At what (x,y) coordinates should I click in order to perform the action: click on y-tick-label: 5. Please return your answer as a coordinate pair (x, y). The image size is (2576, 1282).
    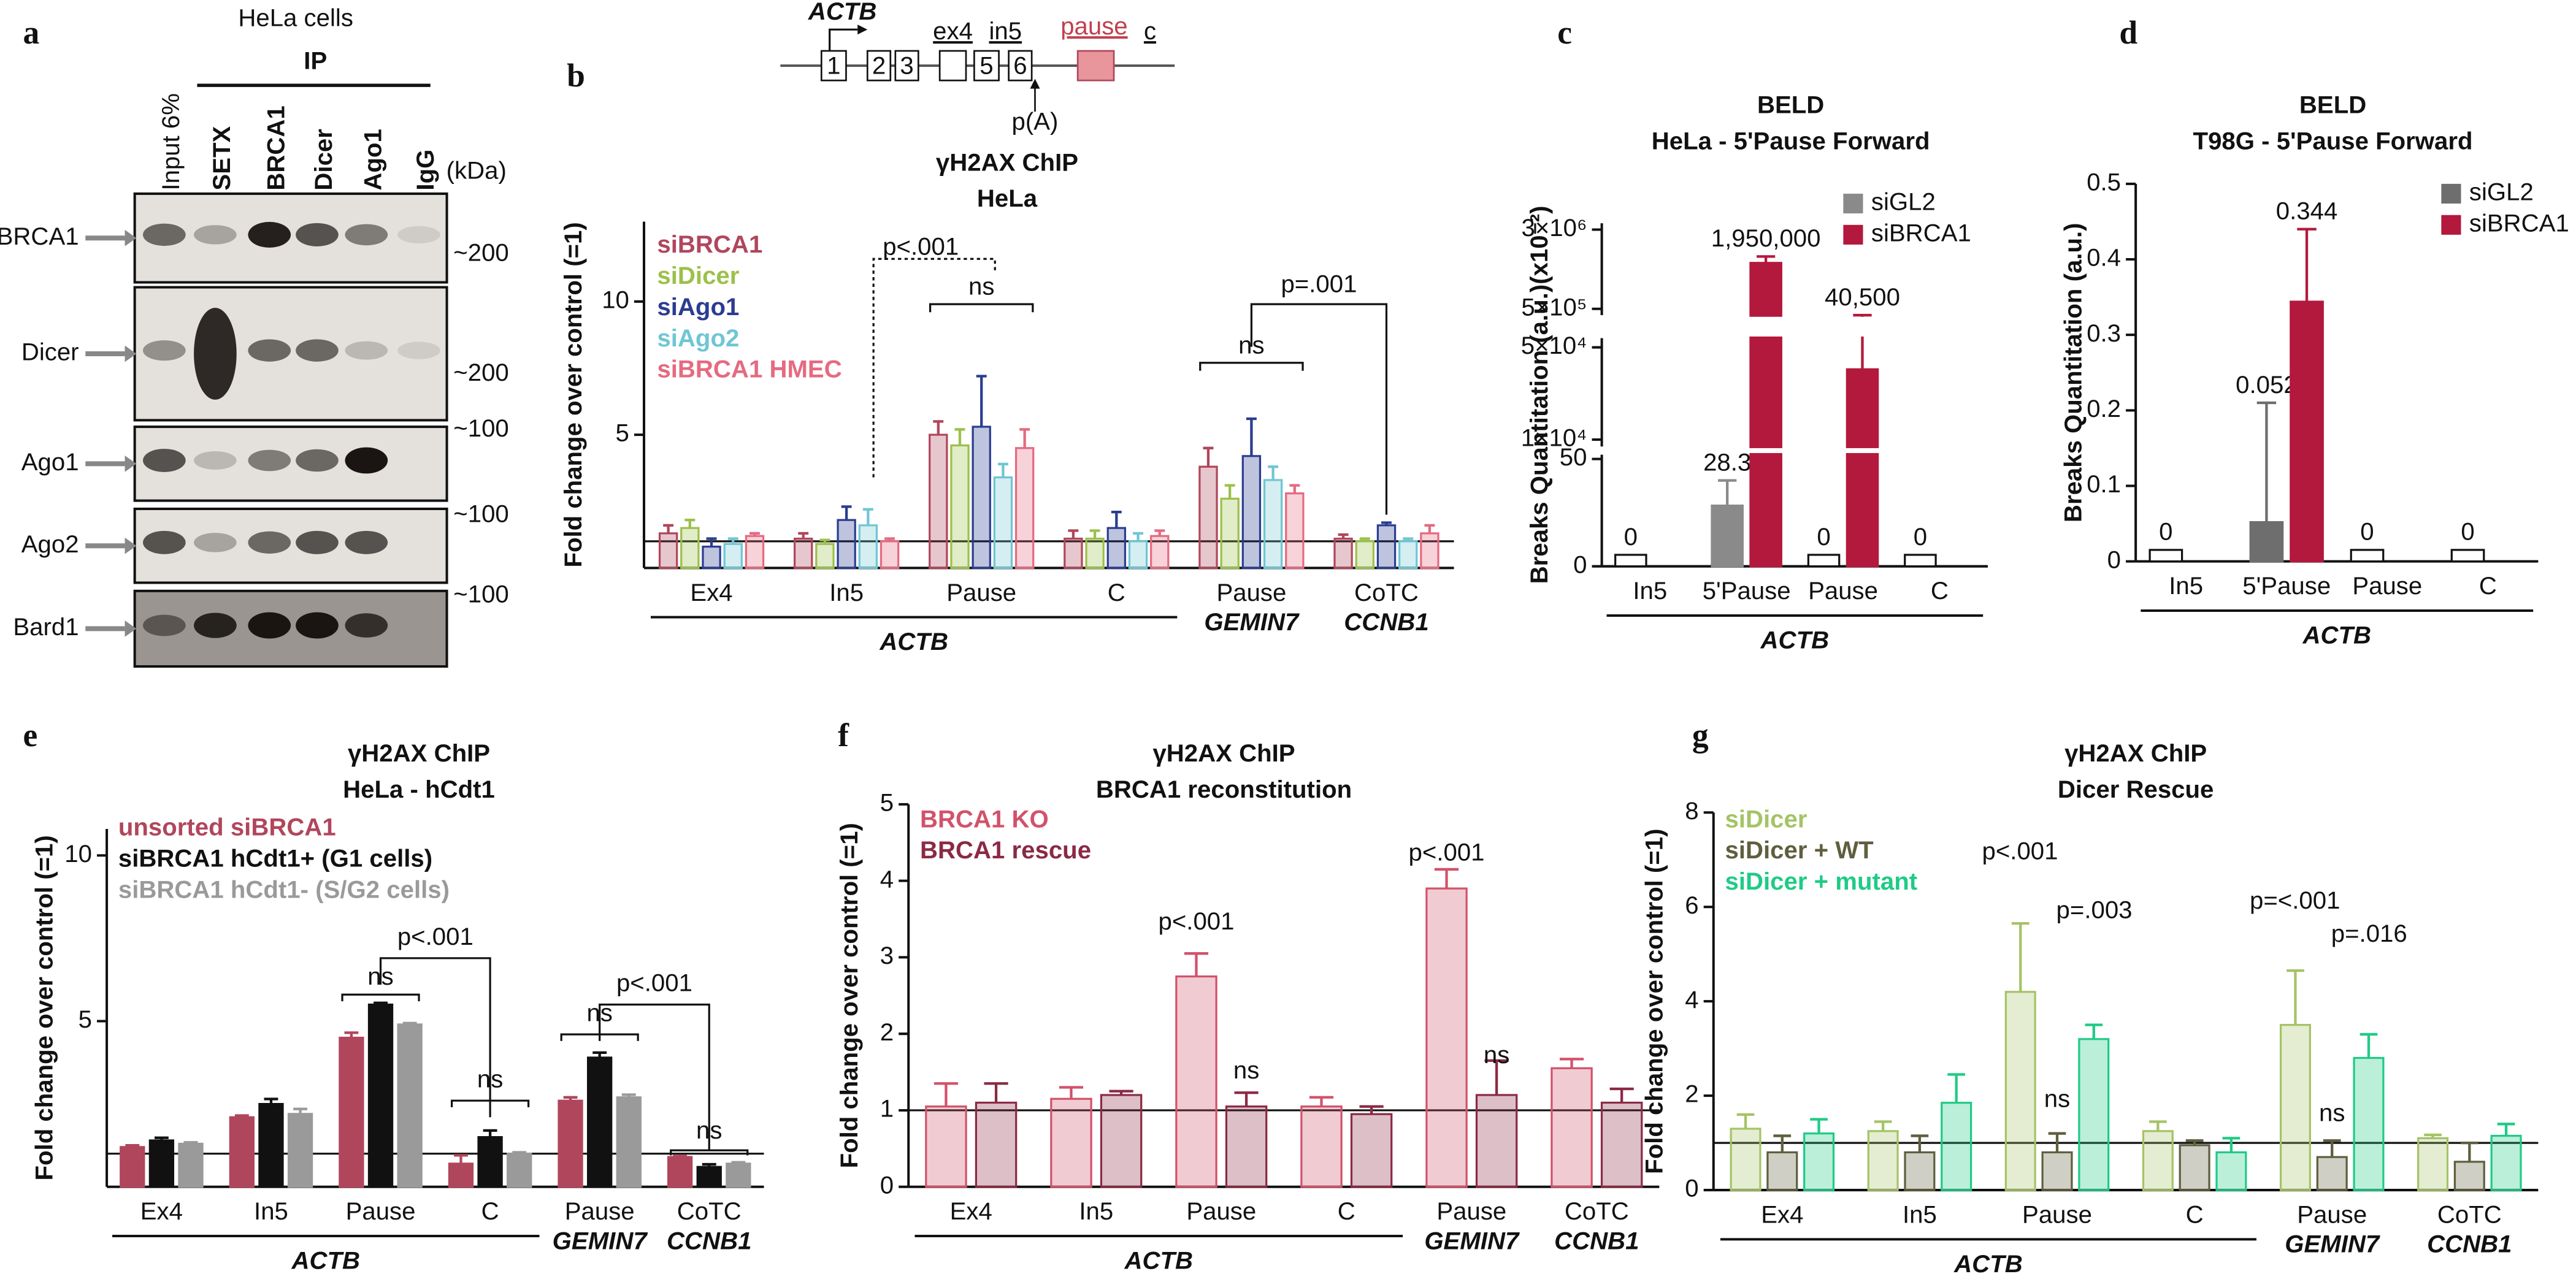
    Looking at the image, I should click on (85, 1019).